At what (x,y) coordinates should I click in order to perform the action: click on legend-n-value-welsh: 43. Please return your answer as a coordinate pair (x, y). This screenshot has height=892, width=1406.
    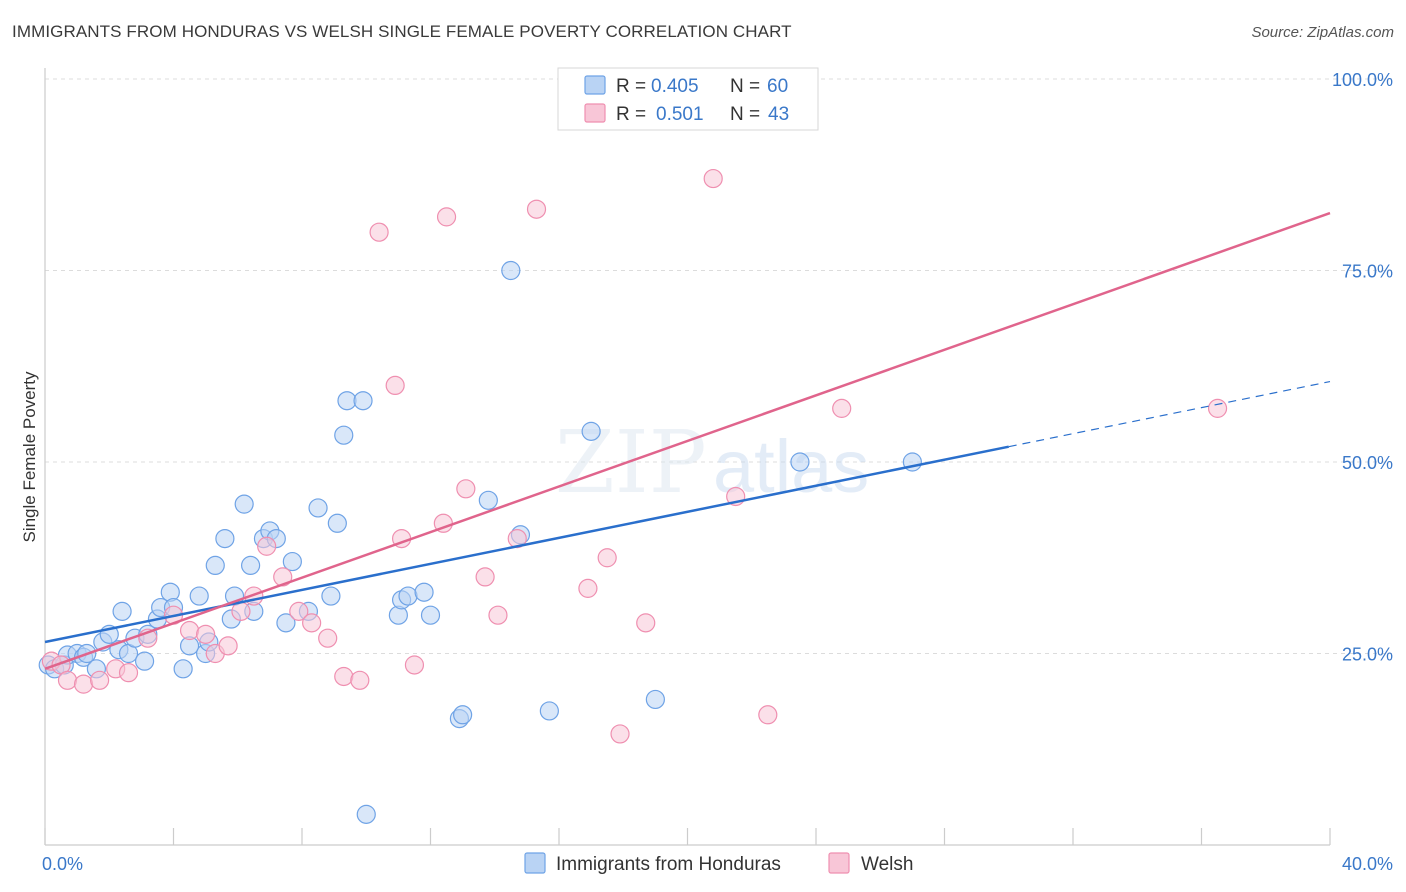
    Looking at the image, I should click on (778, 114).